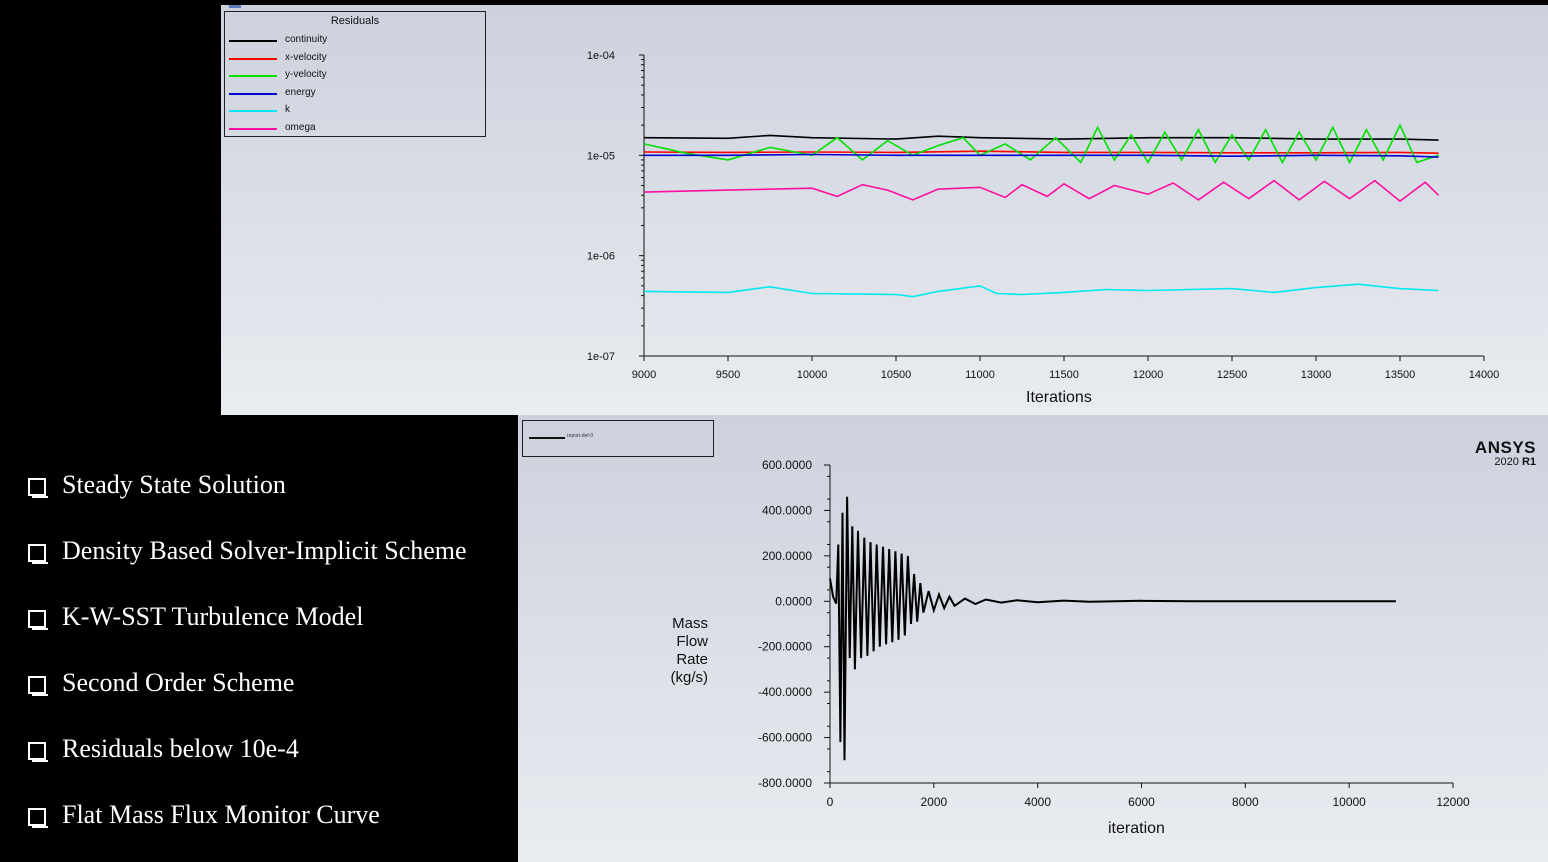 The image size is (1548, 862). Describe the element at coordinates (618, 438) in the screenshot. I see `mass-flow-legend: report-def-0` at that location.